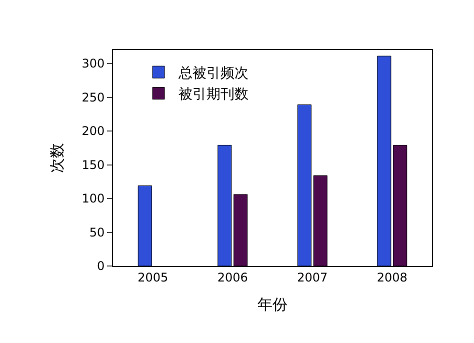 The image size is (474, 343). Describe the element at coordinates (97, 232) in the screenshot. I see `y-tick-label: 50` at that location.